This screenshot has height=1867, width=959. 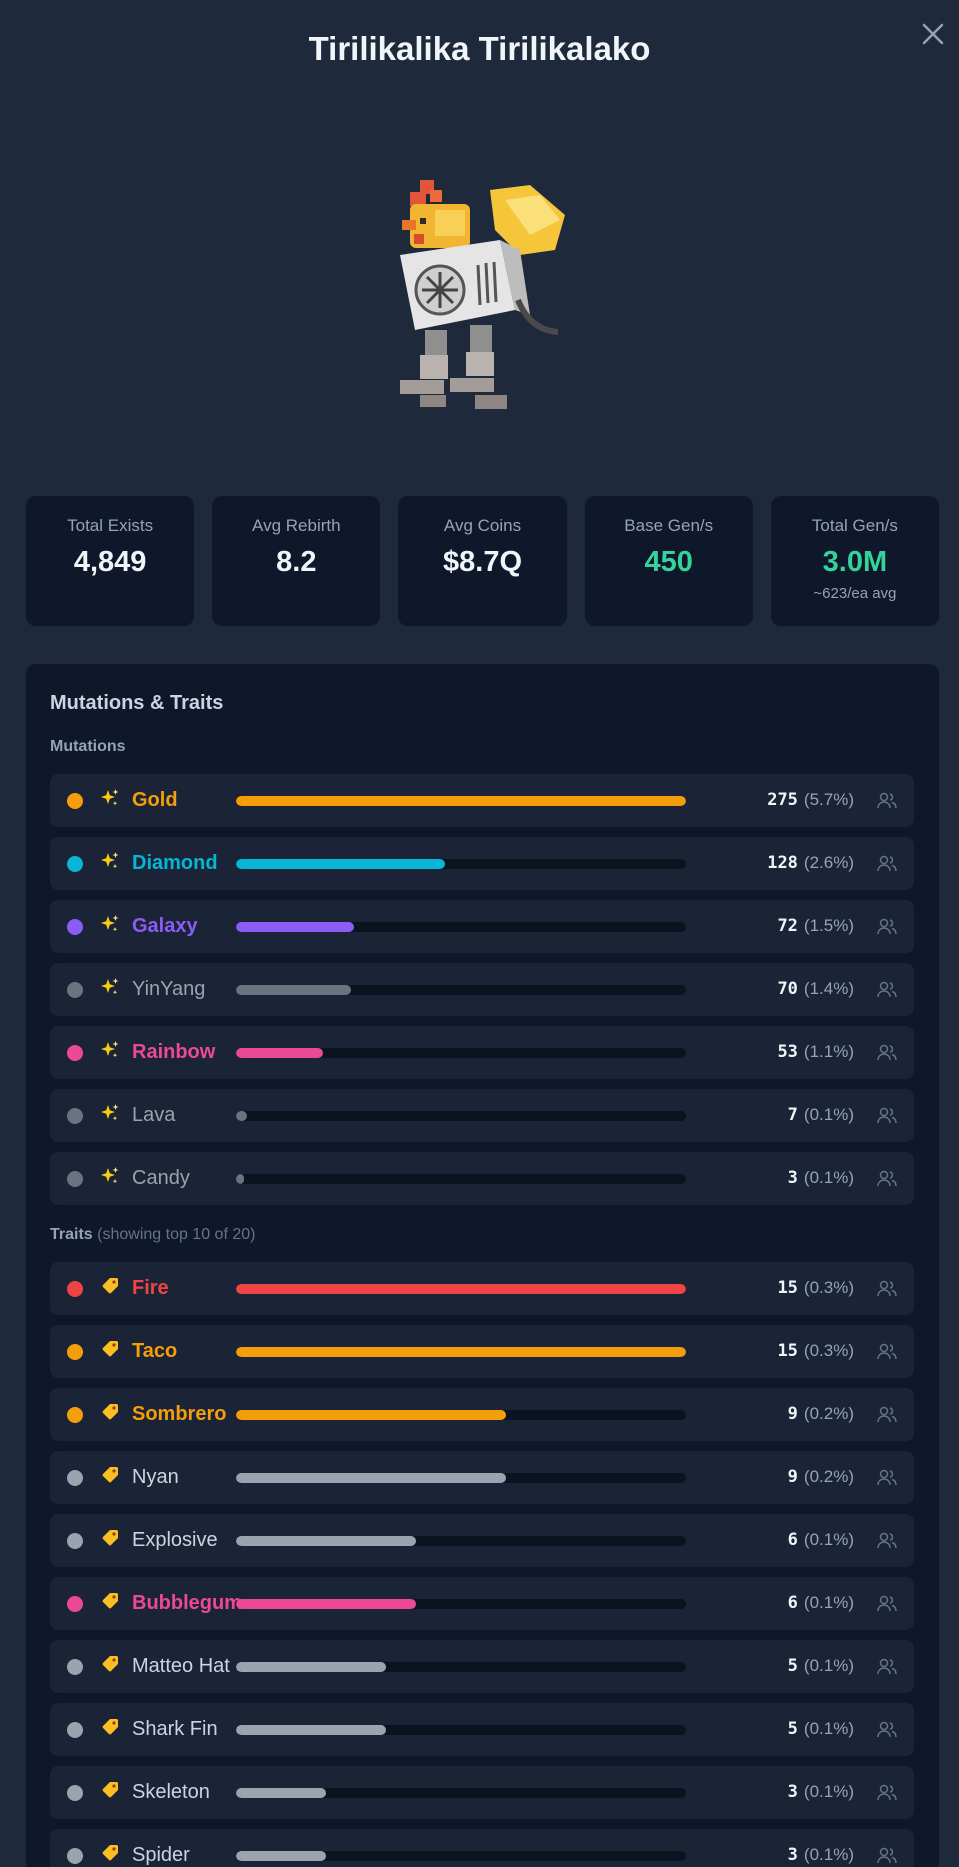 I want to click on count: 72 (1.5%), so click(x=792, y=926).